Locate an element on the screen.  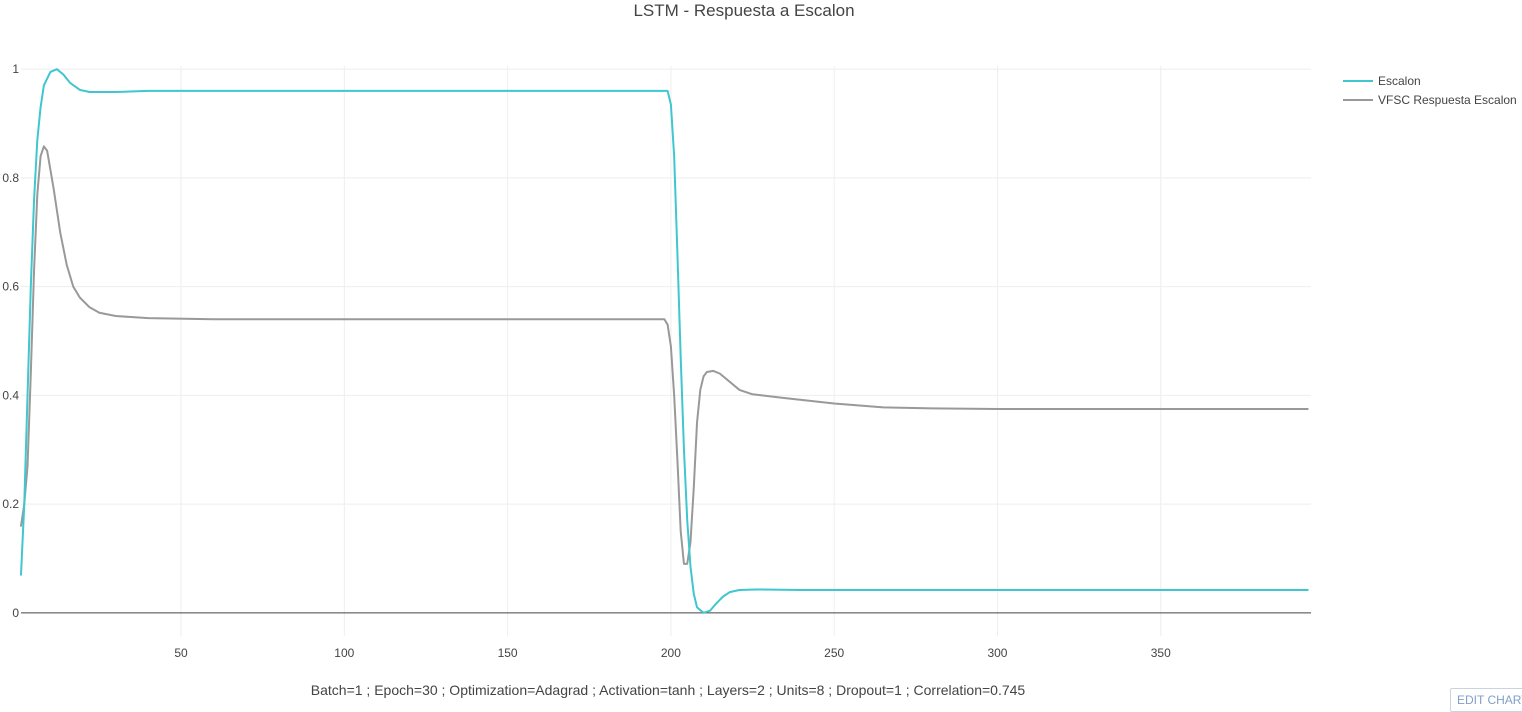
legend: Escalon VFSC Respuesta Escalon is located at coordinates (1430, 90).